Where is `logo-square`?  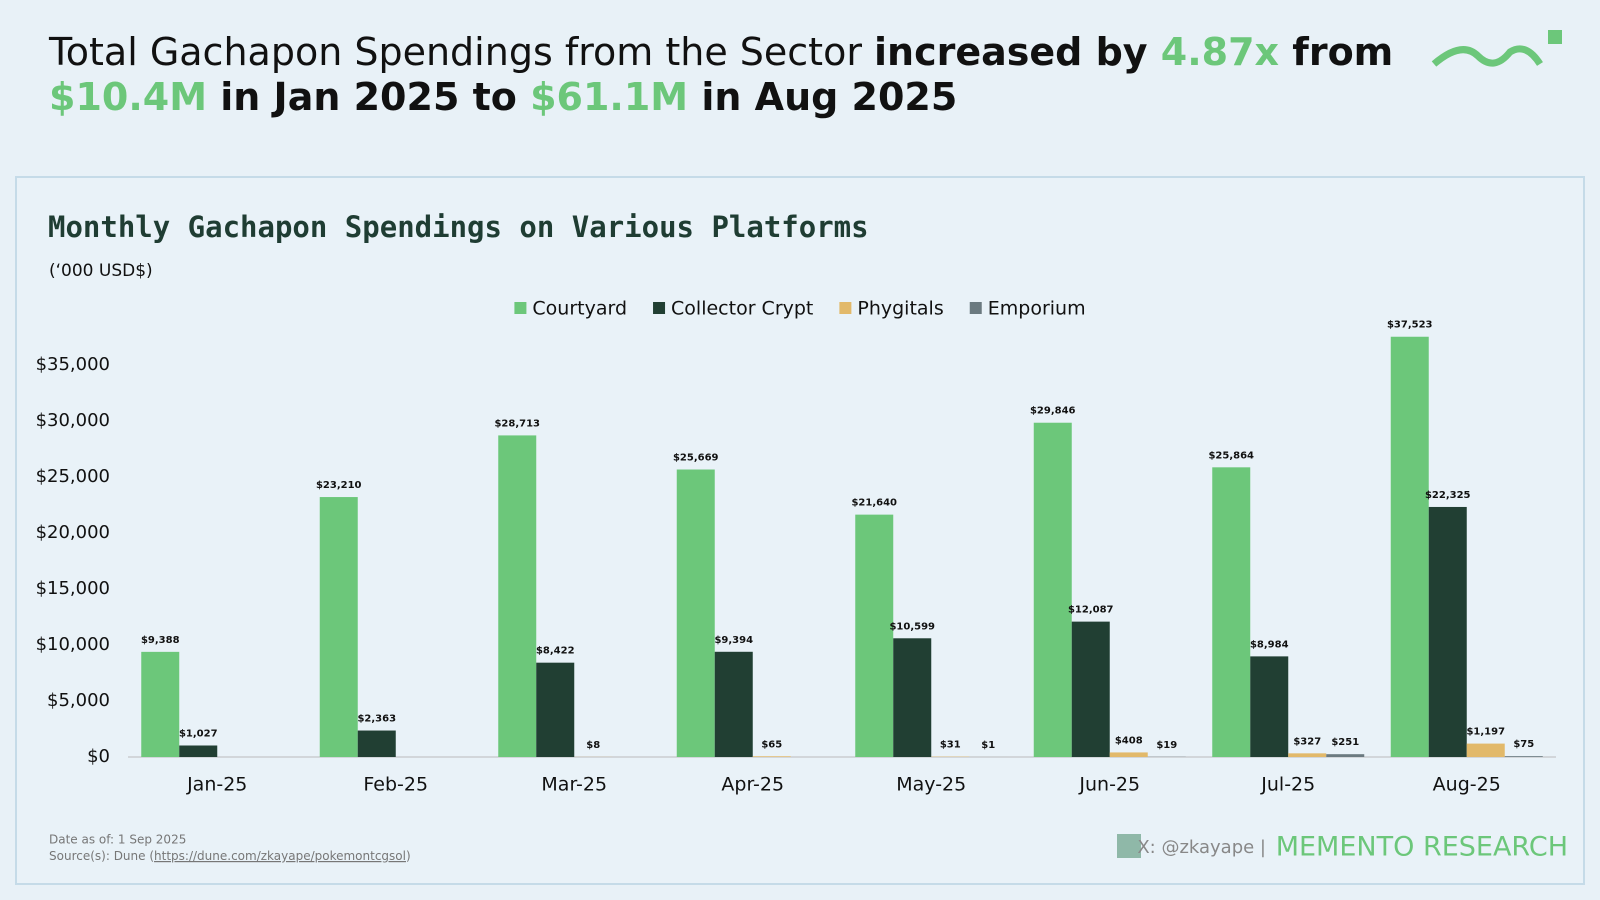
logo-square is located at coordinates (1555, 37).